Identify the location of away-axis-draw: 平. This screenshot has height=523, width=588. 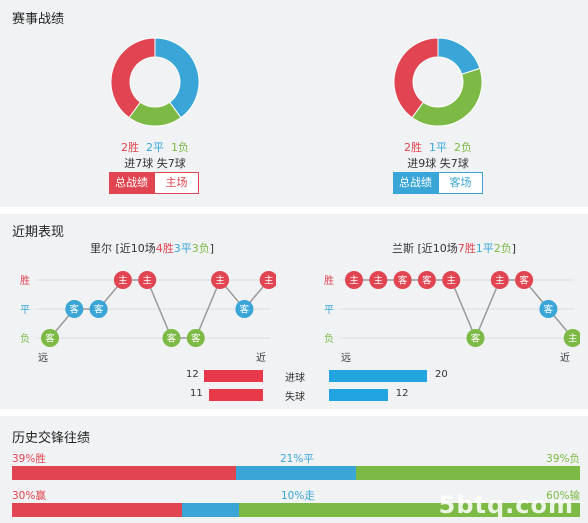
(329, 310).